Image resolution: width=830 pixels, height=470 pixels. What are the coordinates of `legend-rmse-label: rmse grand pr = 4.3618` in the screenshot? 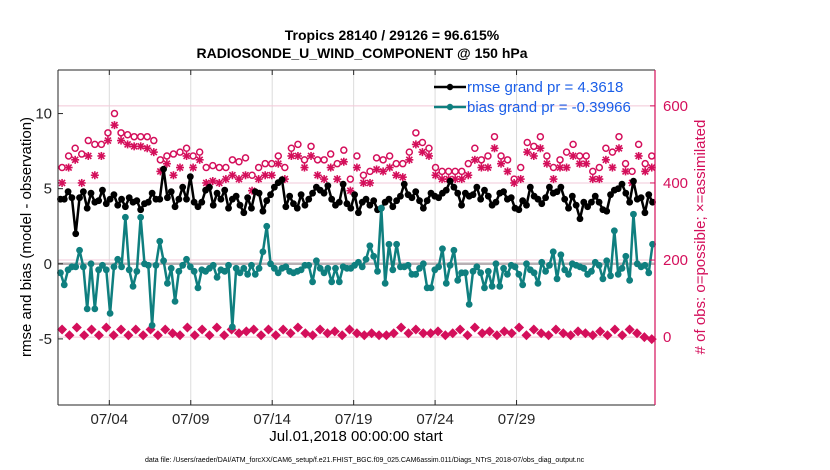 It's located at (545, 87).